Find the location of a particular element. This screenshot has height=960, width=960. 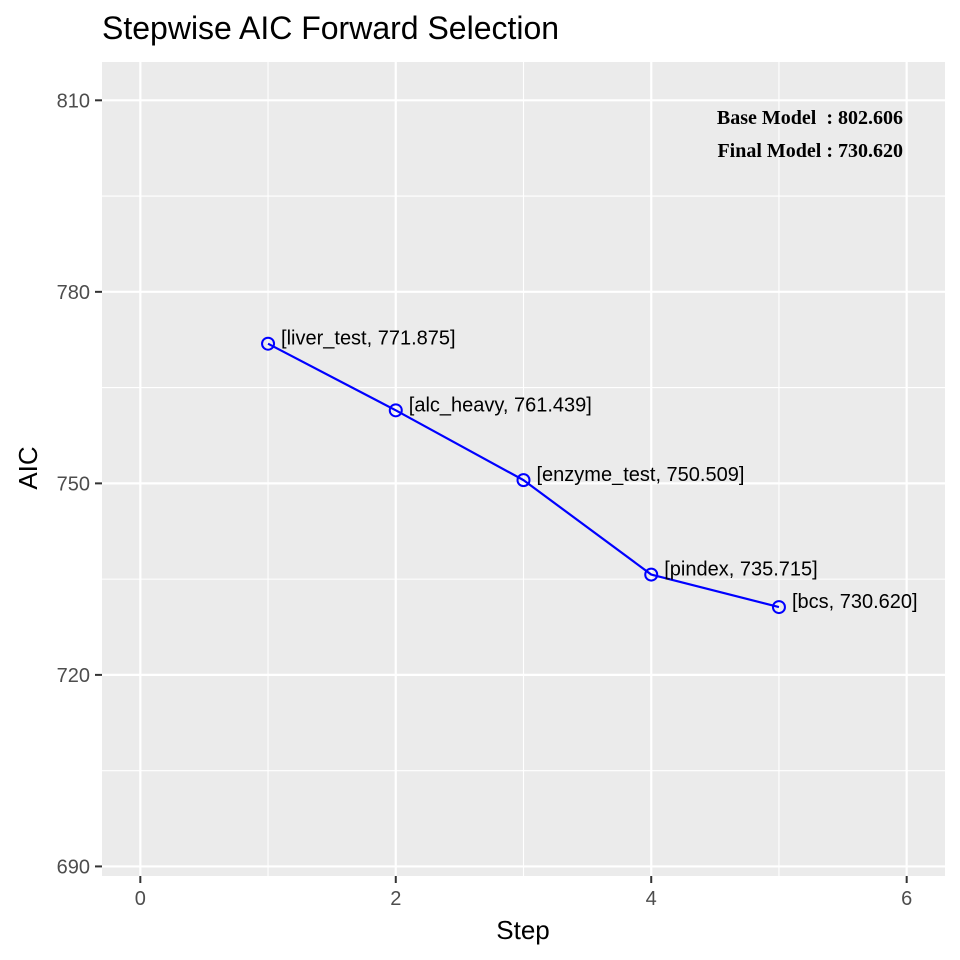

y-tick-label: 750 is located at coordinates (73, 484).